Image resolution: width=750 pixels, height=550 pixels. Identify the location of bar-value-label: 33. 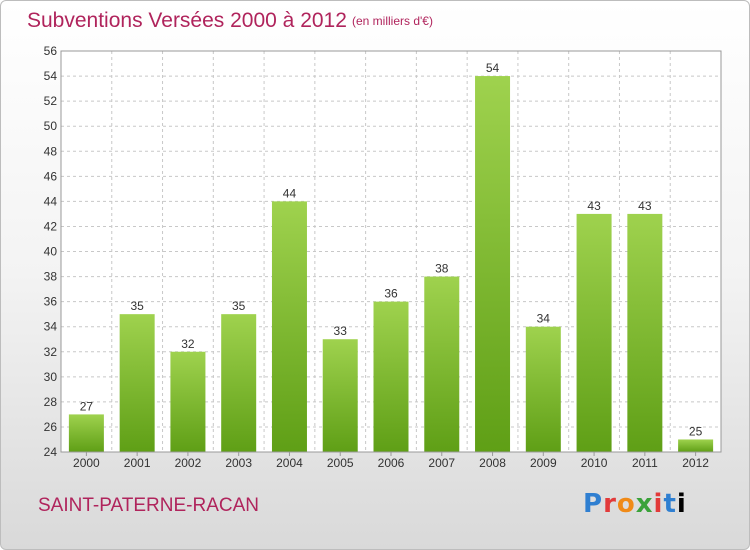
(341, 331).